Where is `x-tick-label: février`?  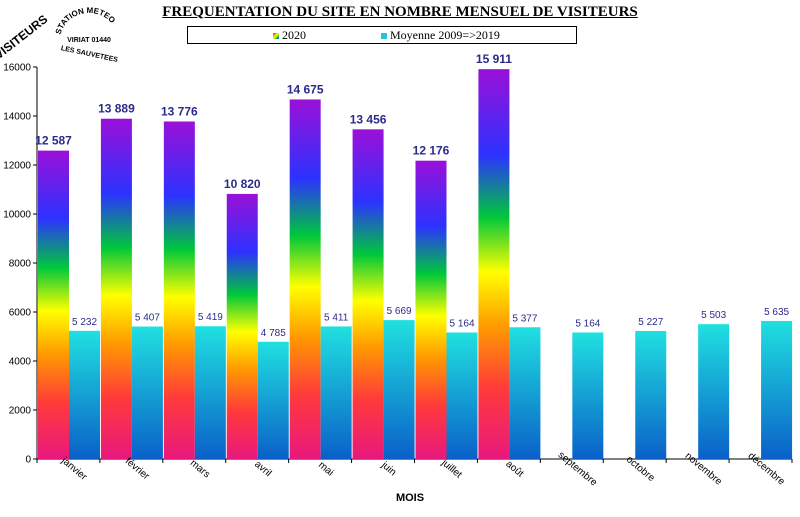
x-tick-label: février is located at coordinates (137, 469).